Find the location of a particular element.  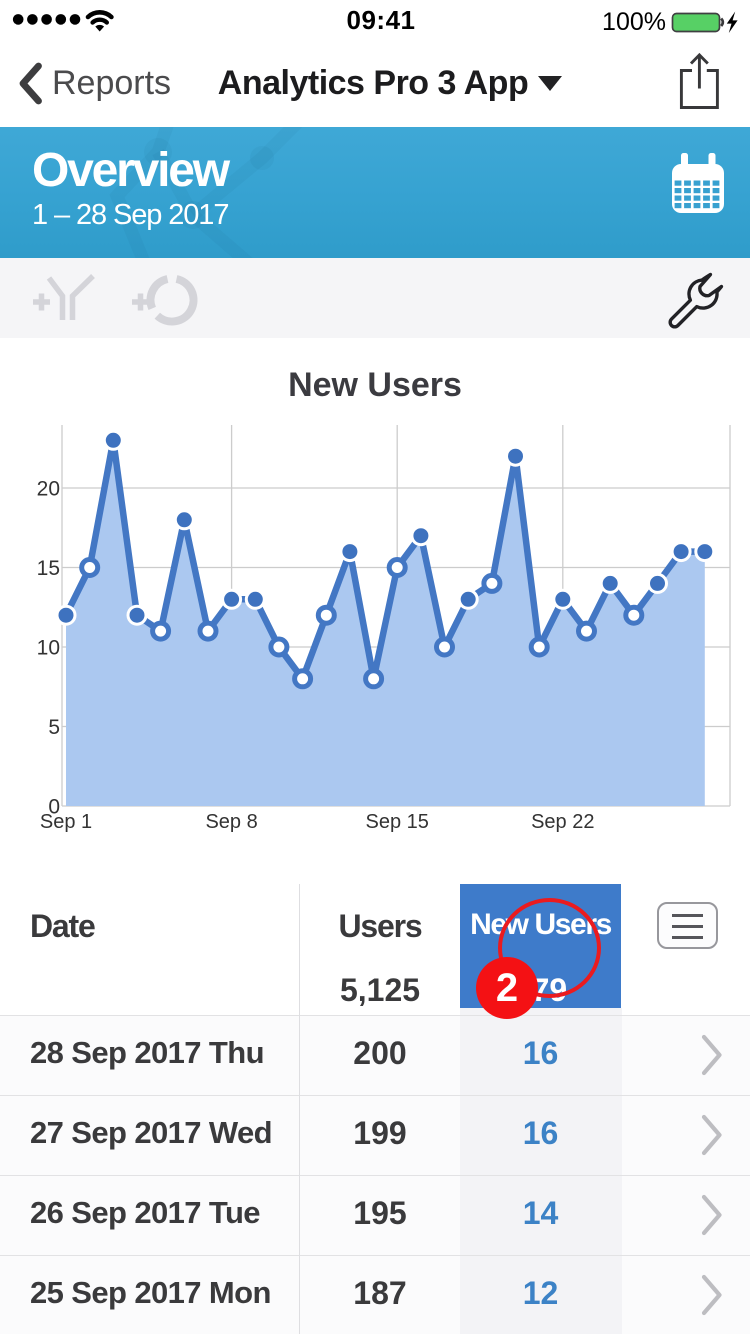

svg-text: Sep 1 is located at coordinates (66, 822).